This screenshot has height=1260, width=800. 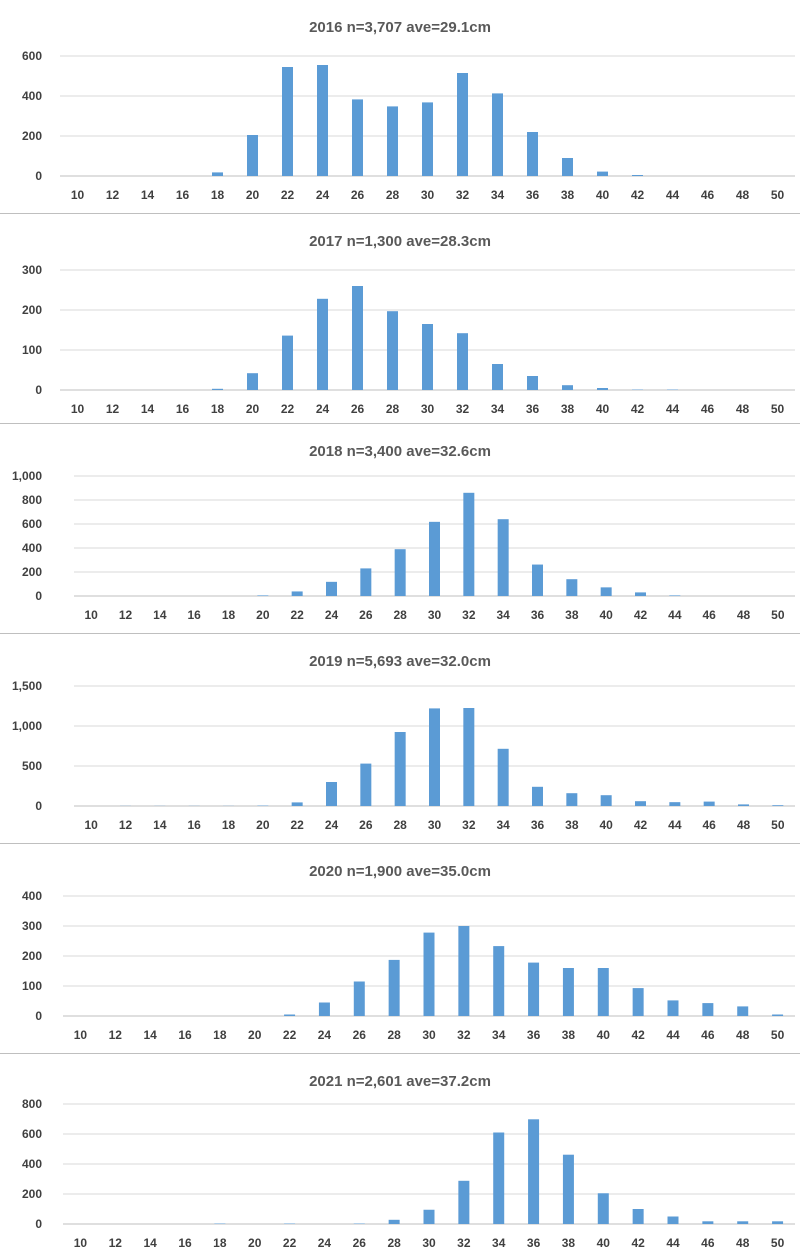 What do you see at coordinates (400, 661) in the screenshot?
I see `chart-title: 2019 n=5,693 ave=32.0cm` at bounding box center [400, 661].